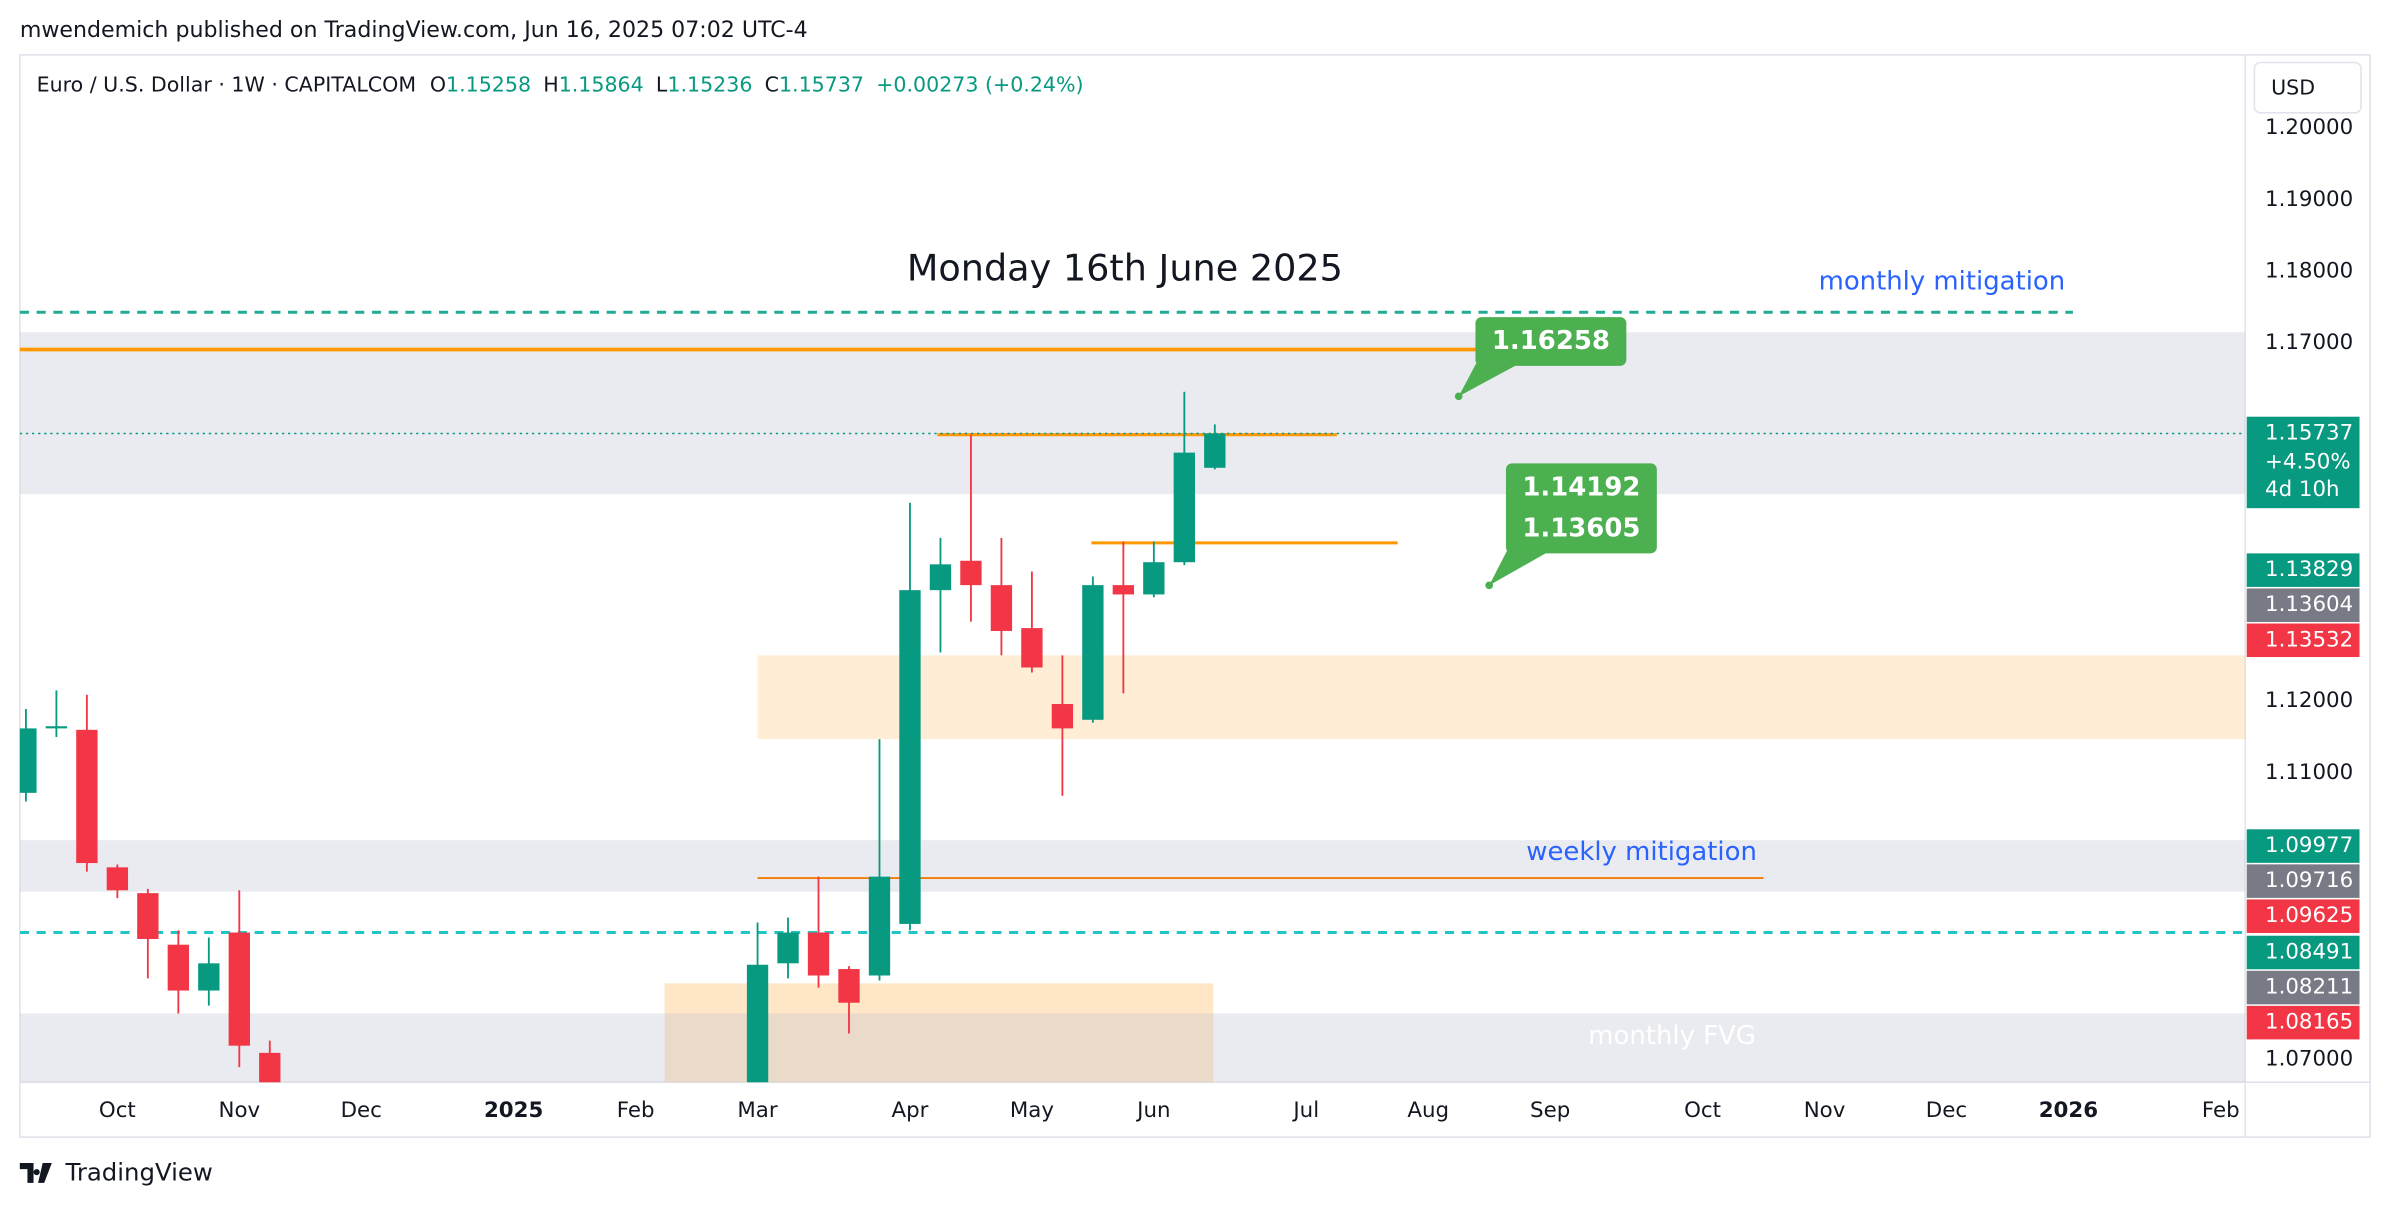 The height and width of the screenshot is (1208, 2390). I want to click on callout-value: 1.16258, so click(1551, 341).